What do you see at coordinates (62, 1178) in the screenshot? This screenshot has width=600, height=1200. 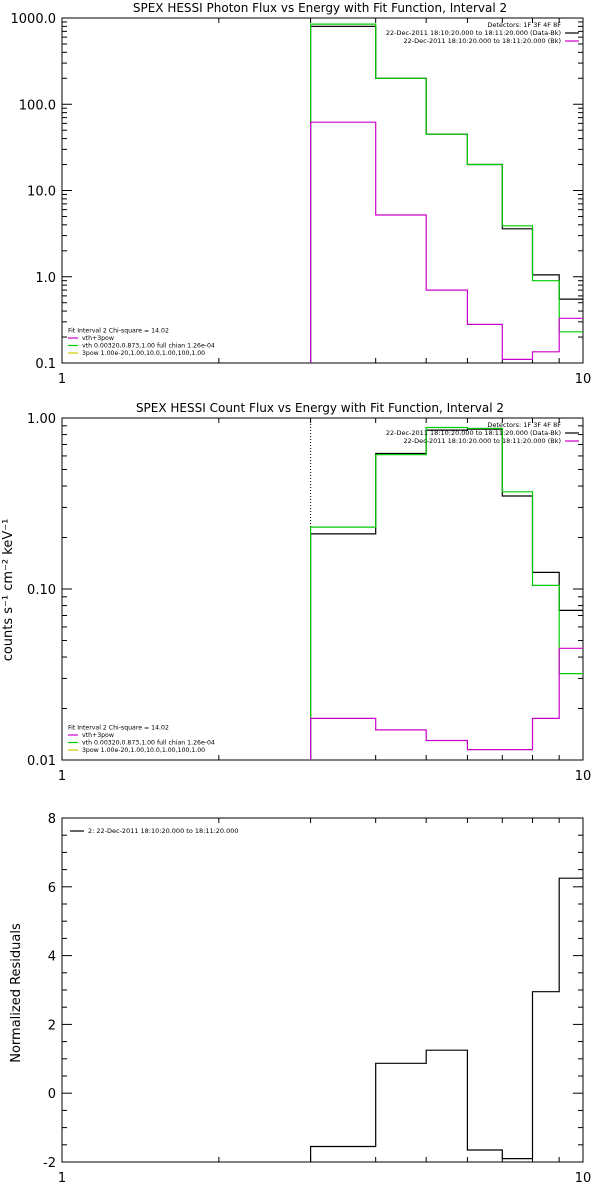 I see `residual-x-tick-label: 1` at bounding box center [62, 1178].